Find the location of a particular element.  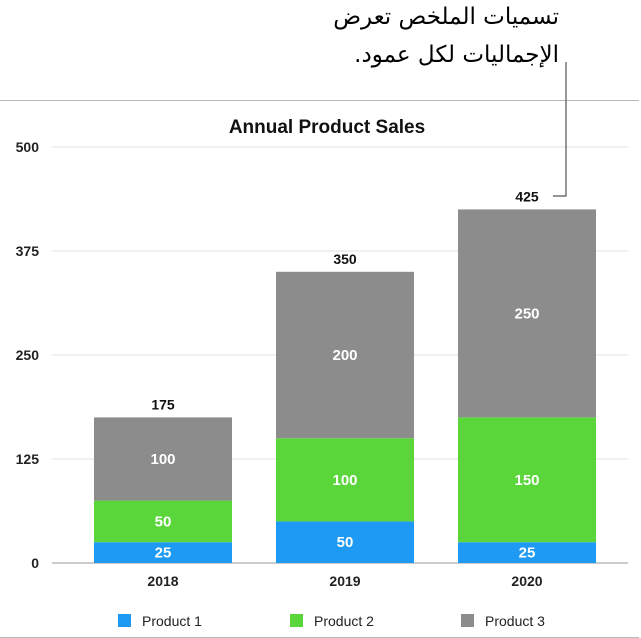

y-axis-ticks: 0 125 250 375 500 is located at coordinates (28, 355).